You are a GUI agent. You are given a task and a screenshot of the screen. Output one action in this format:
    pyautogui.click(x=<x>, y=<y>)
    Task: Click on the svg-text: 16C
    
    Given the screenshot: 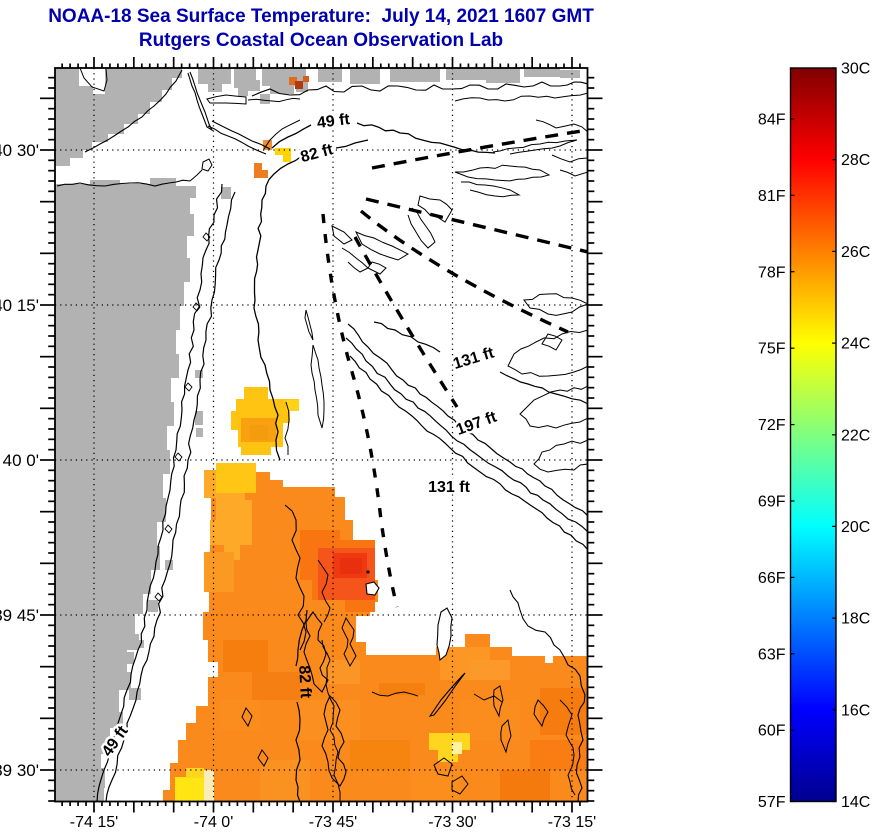 What is the action you would take?
    pyautogui.click(x=855, y=710)
    